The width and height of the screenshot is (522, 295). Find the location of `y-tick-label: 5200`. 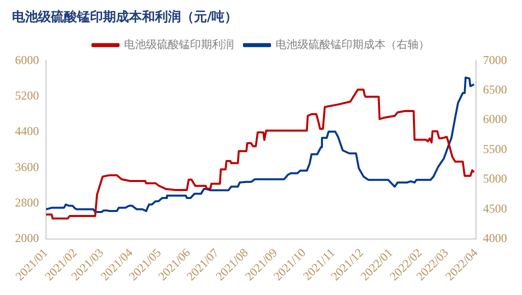

y-tick-label: 5200 is located at coordinates (27, 95).